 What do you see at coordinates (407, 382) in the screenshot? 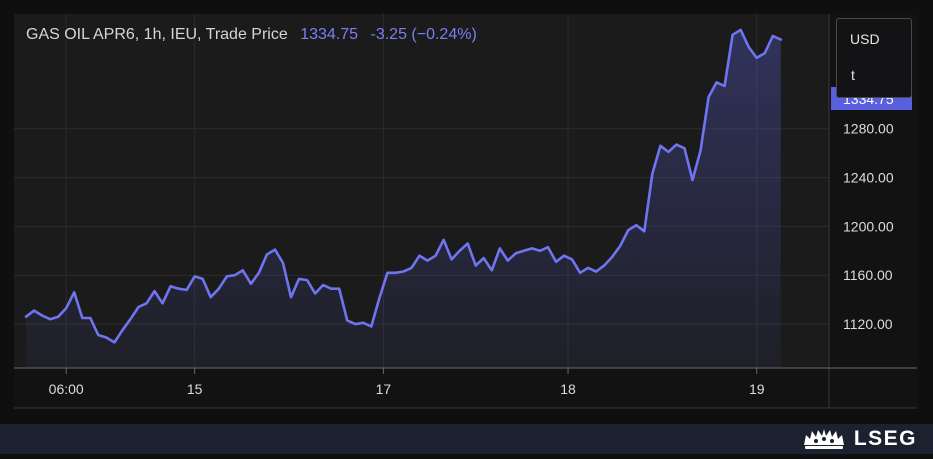
I see `x-axis-ticks: 06:00 15 17 18 19` at bounding box center [407, 382].